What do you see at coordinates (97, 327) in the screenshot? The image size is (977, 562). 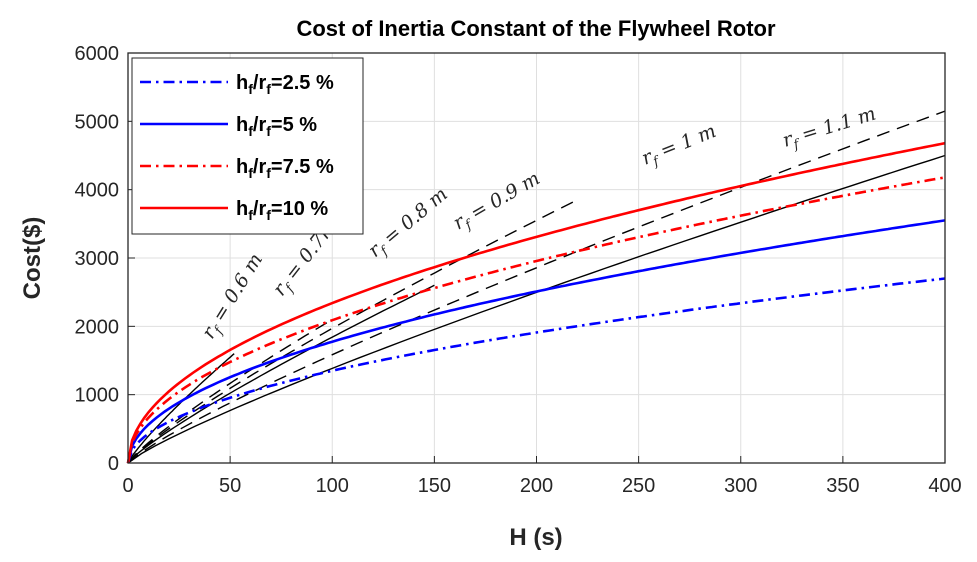 I see `y-tick-label: 2000` at bounding box center [97, 327].